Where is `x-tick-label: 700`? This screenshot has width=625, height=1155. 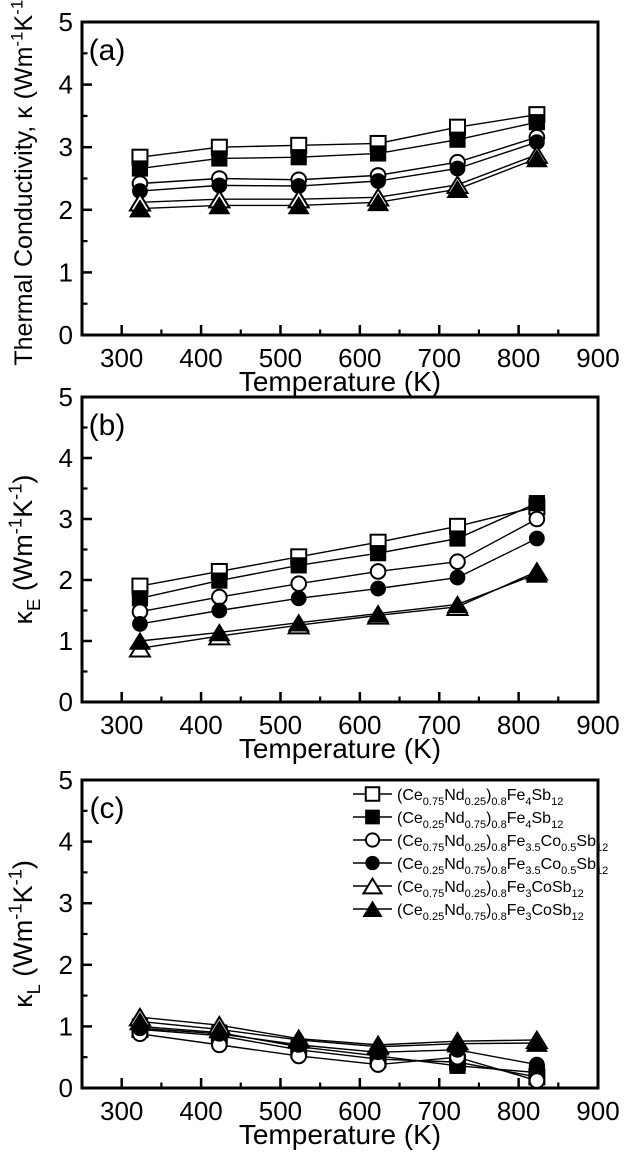
x-tick-label: 700 is located at coordinates (439, 1111).